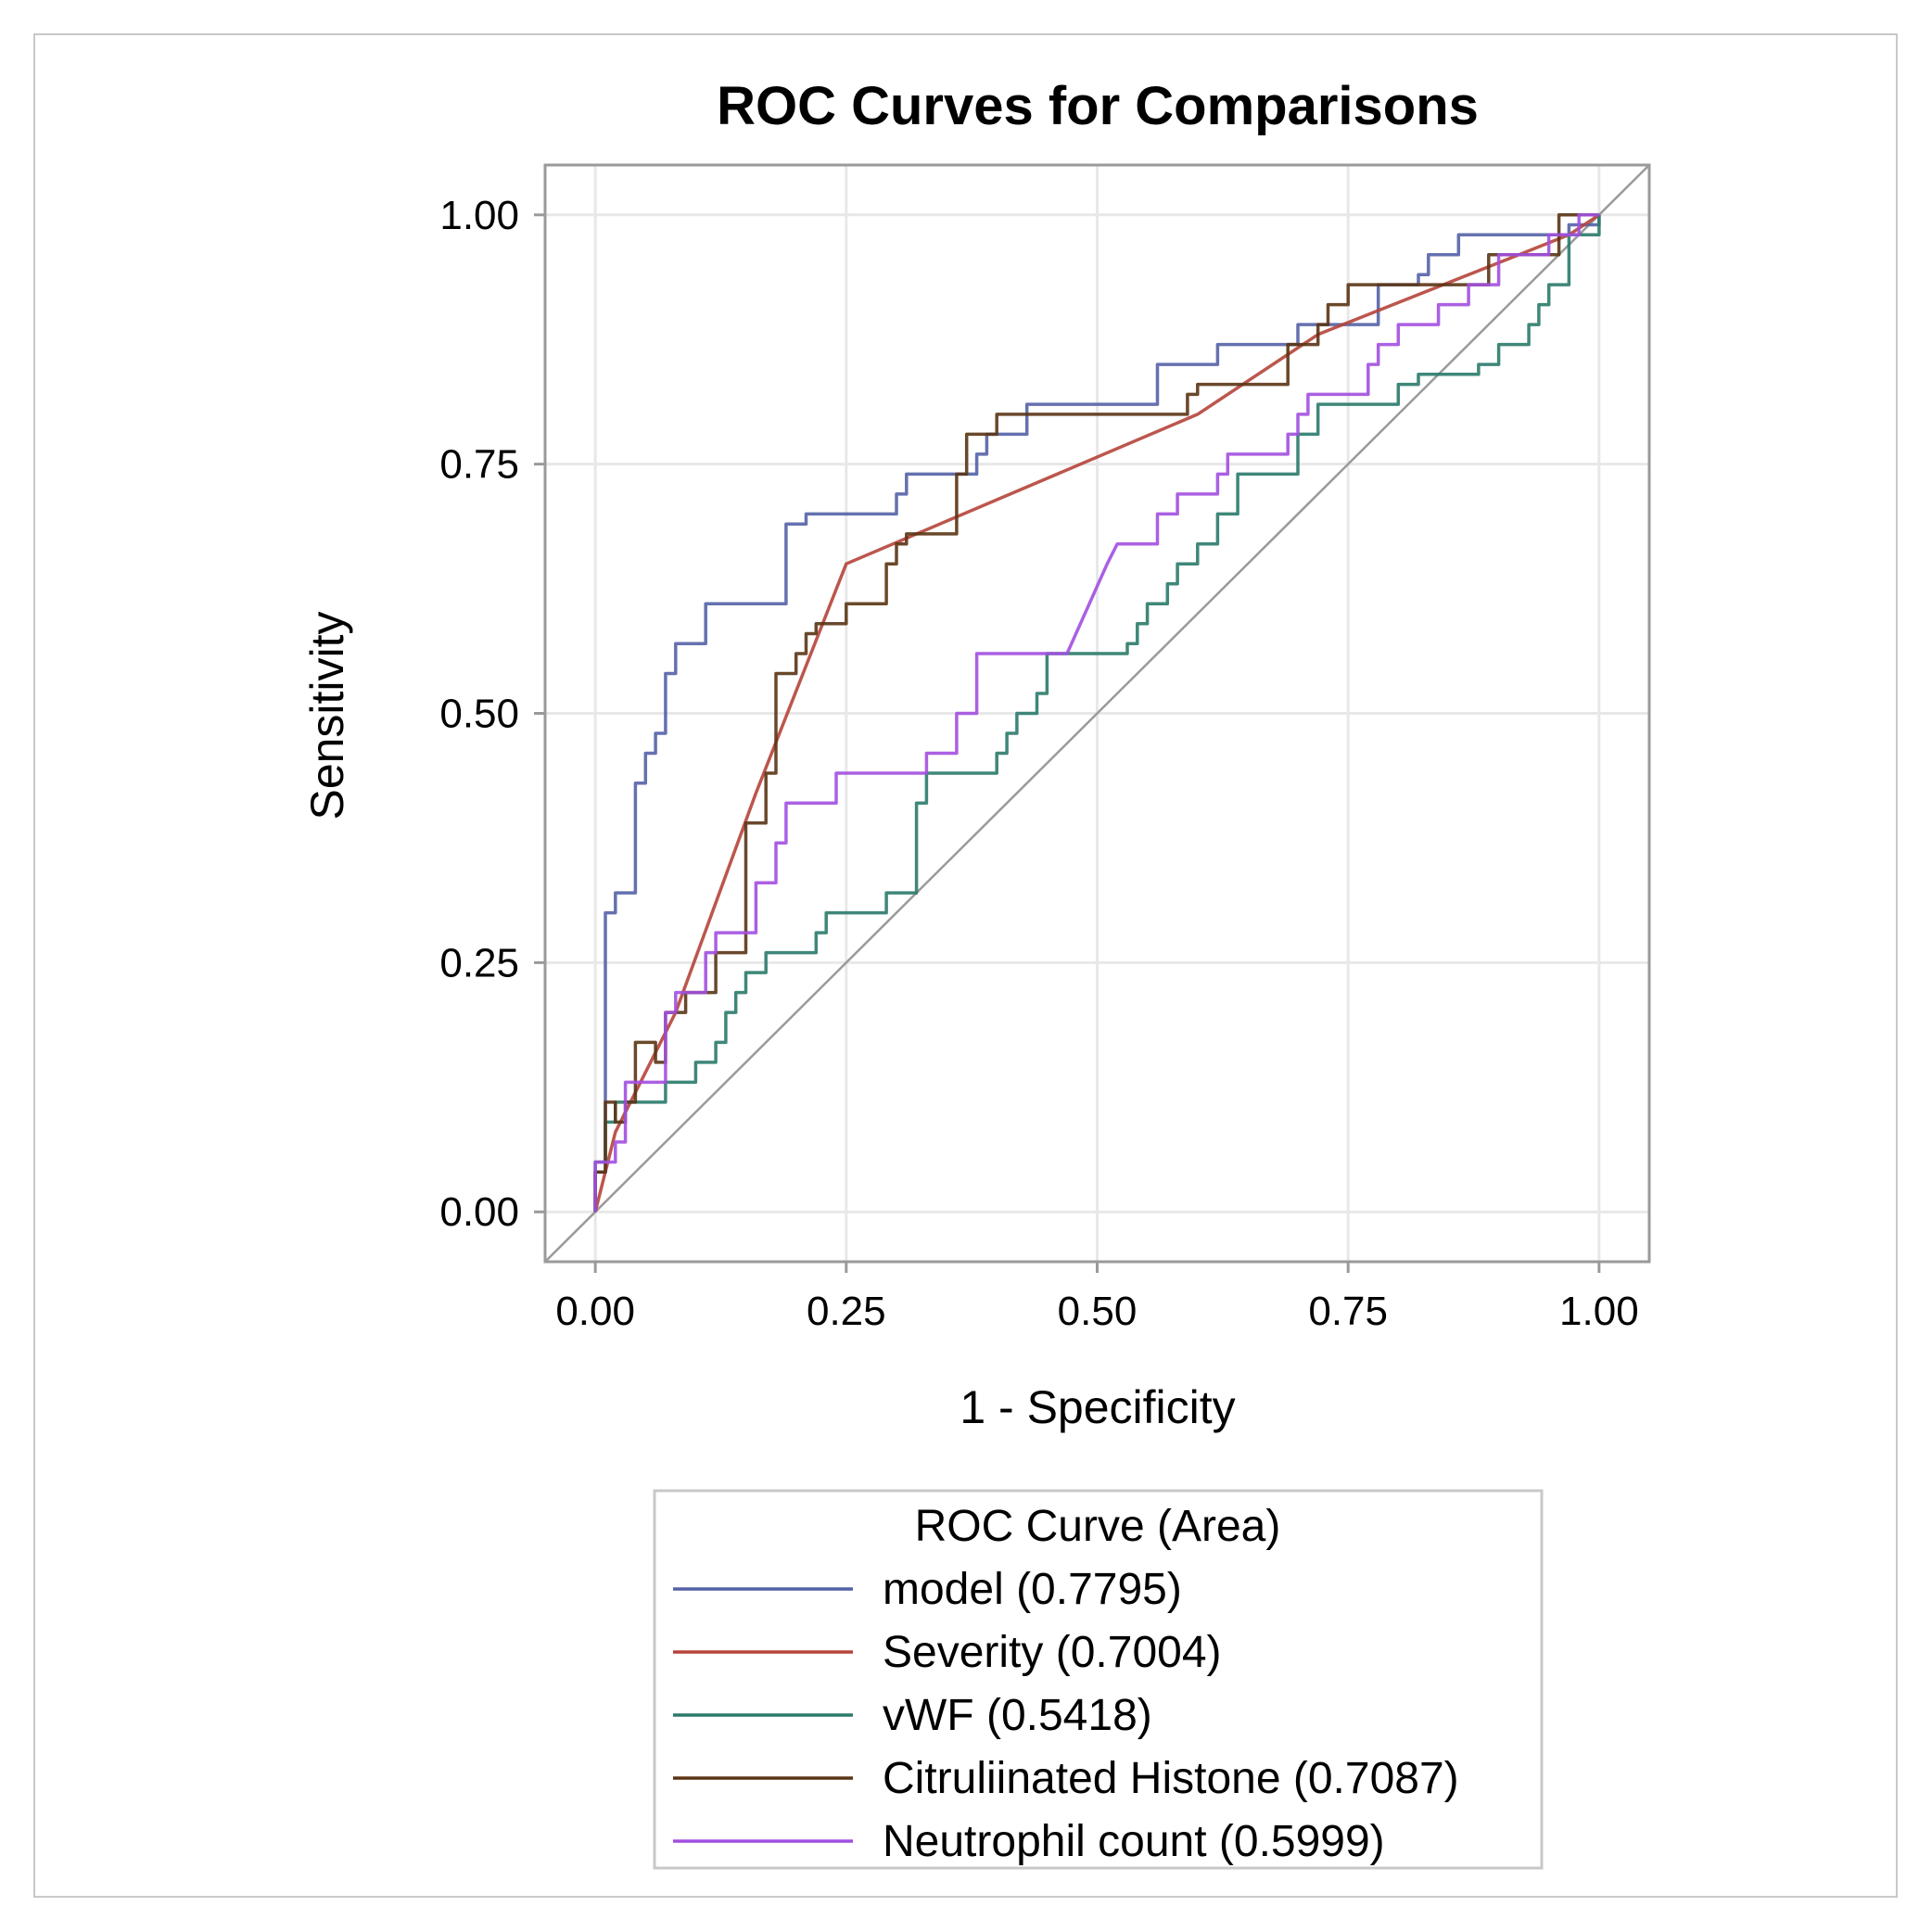  I want to click on legend-box, so click(1098, 1679).